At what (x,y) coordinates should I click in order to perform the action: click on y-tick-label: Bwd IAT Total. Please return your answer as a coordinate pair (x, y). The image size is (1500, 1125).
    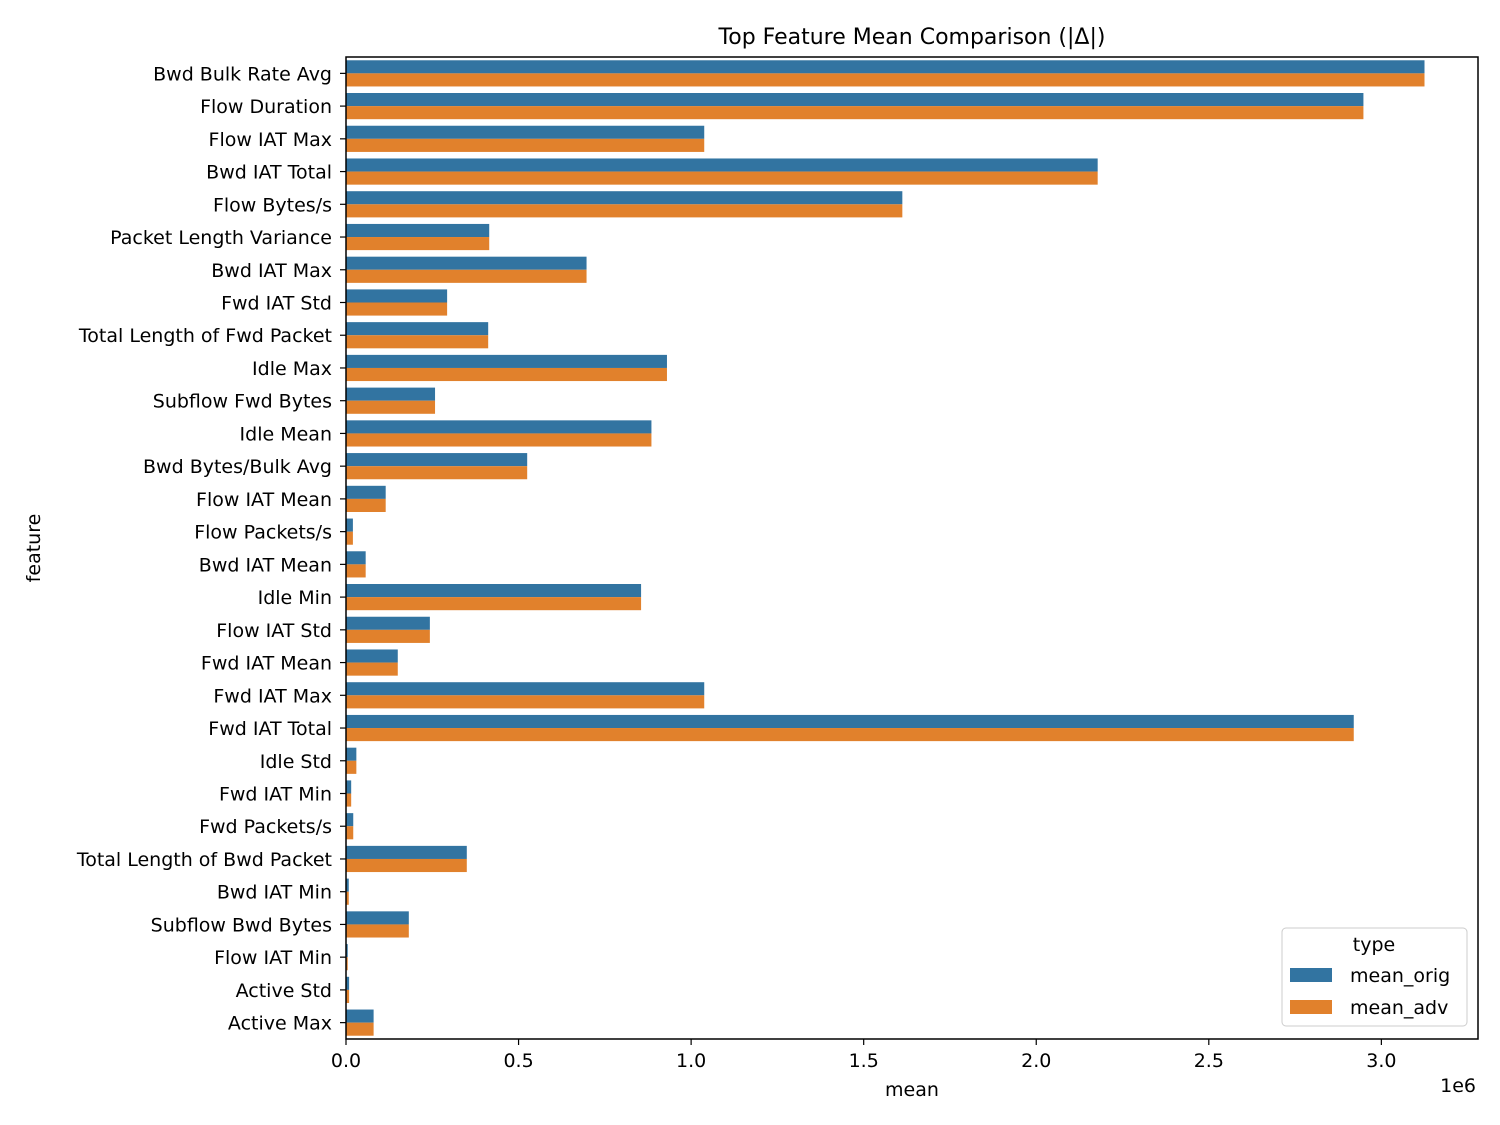
    Looking at the image, I should click on (269, 173).